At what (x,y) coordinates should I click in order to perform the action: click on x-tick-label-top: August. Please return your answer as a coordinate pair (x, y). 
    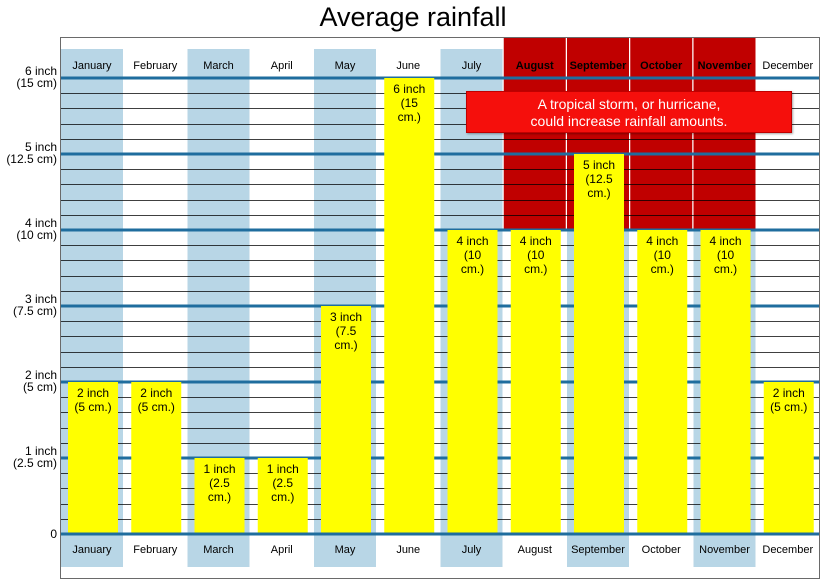
    Looking at the image, I should click on (535, 66).